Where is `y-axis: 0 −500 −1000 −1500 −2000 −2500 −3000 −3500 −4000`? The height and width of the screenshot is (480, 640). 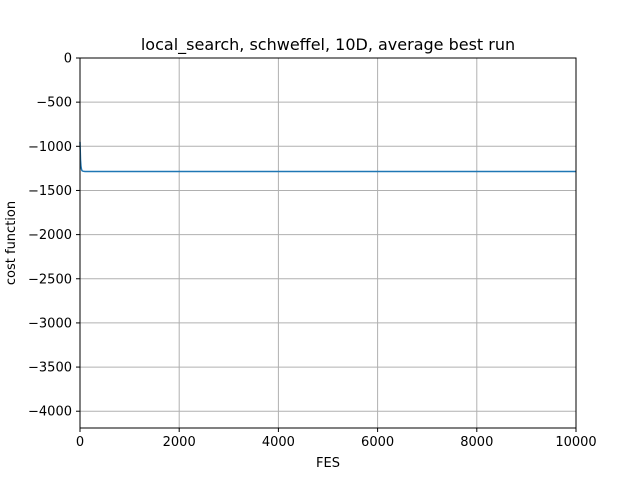 y-axis: 0 −500 −1000 −1500 −2000 −2500 −3000 −3500 −4000 is located at coordinates (54, 236).